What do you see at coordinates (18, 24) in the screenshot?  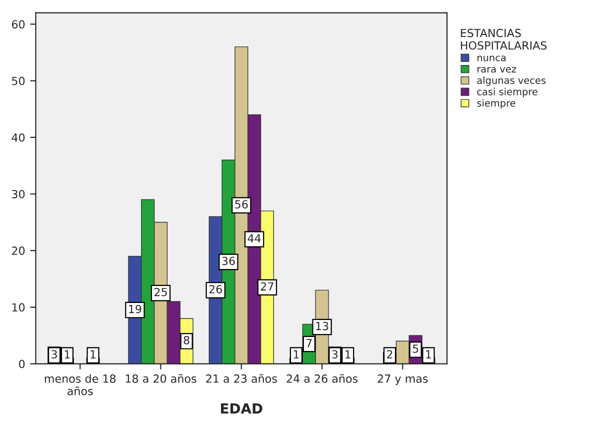 I see `y-tick-label: 60` at bounding box center [18, 24].